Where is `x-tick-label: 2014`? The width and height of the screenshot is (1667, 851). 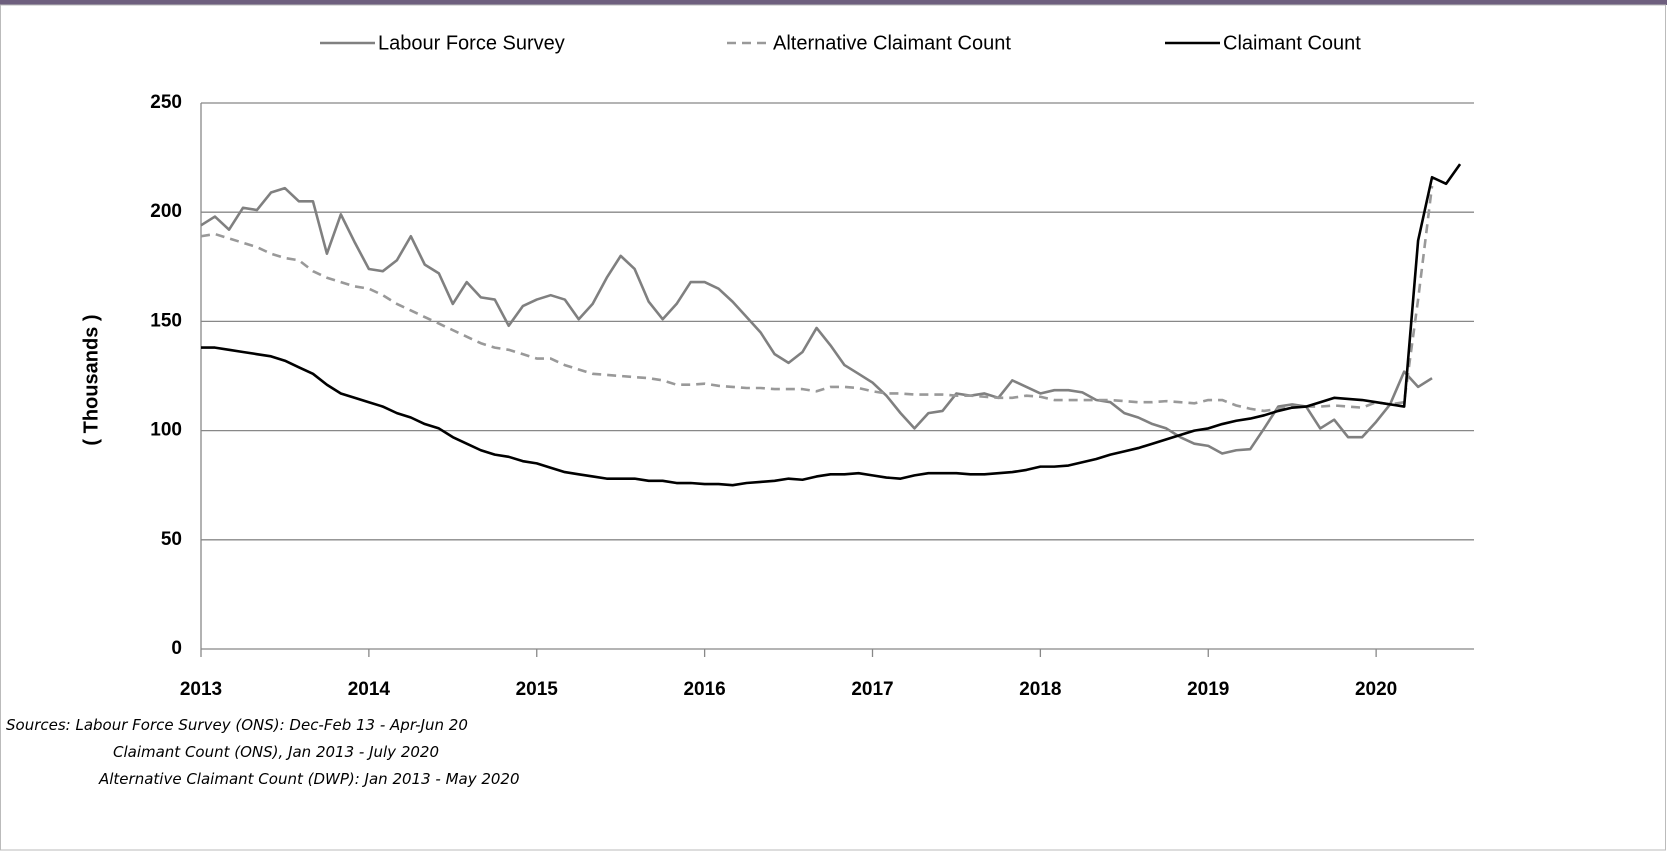 x-tick-label: 2014 is located at coordinates (369, 689).